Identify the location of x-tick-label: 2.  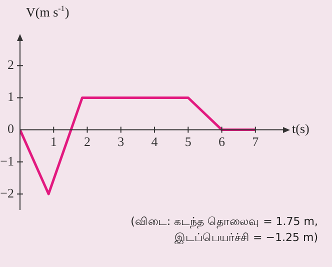
(87, 142).